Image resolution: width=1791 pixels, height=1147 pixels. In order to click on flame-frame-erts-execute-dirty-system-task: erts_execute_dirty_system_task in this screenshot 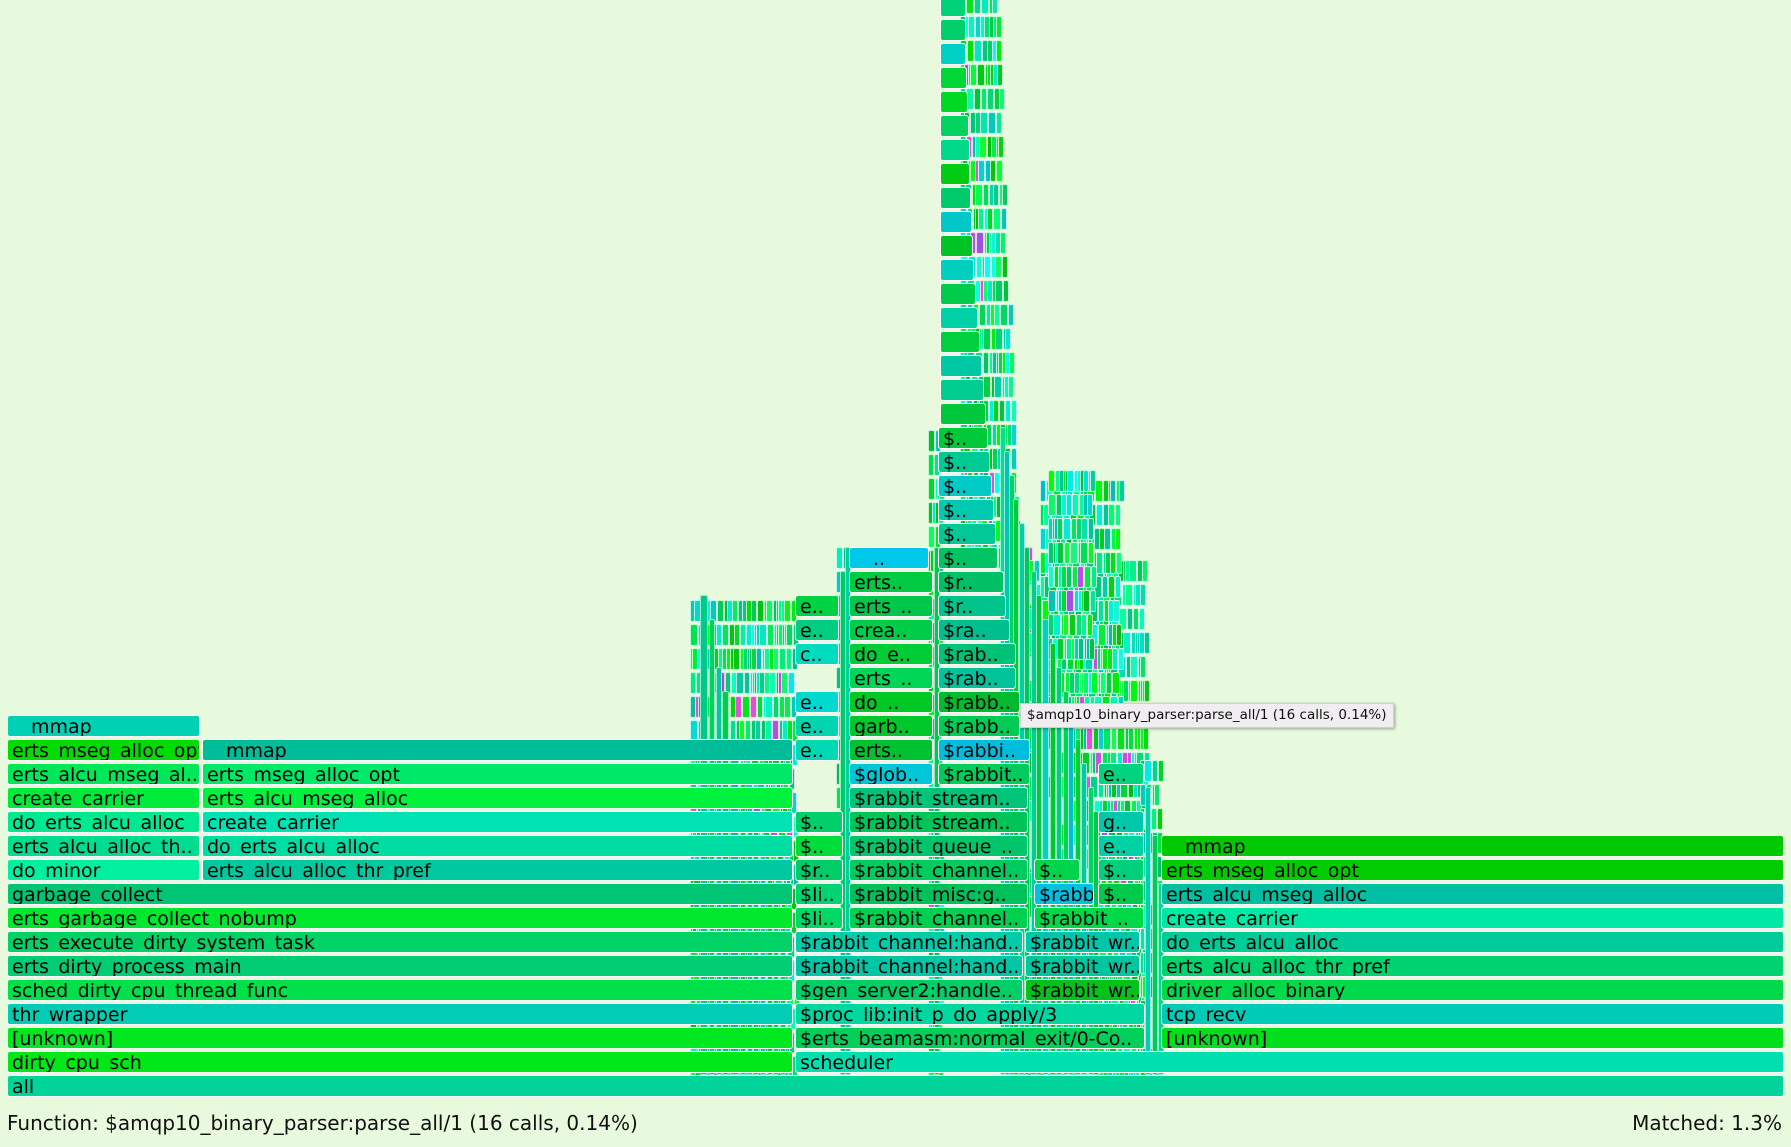, I will do `click(400, 942)`.